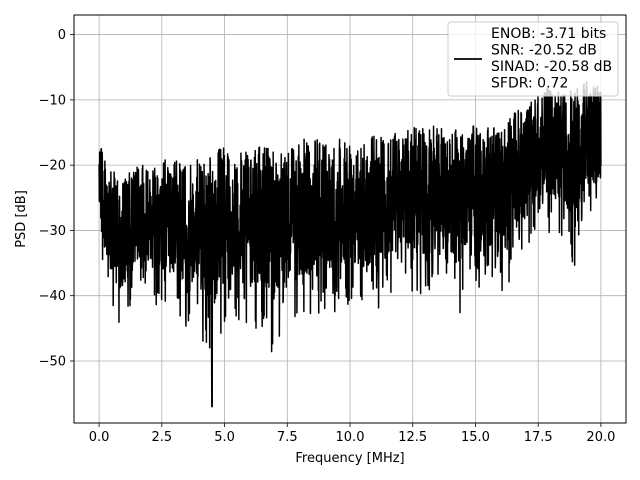 The width and height of the screenshot is (640, 480). What do you see at coordinates (544, 51) in the screenshot?
I see `legend-entry-line: SNR: -20.52 dB` at bounding box center [544, 51].